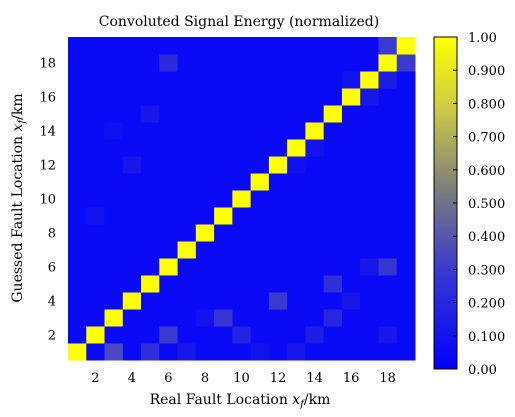 This screenshot has width=515, height=417. I want to click on y-tick-label: 18, so click(47, 64).